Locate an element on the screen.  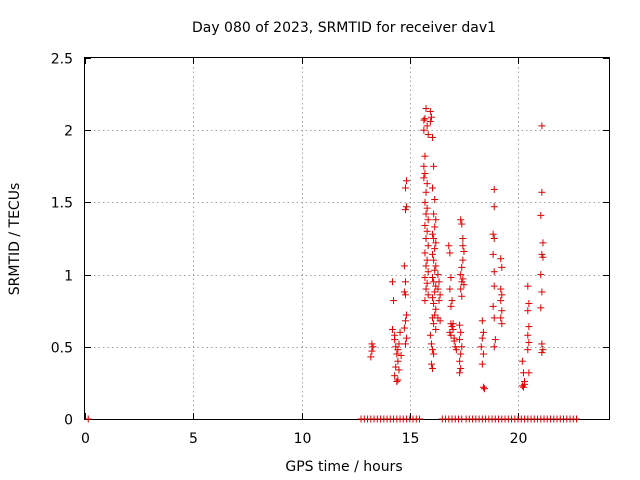
y-tick-label: 2 is located at coordinates (68, 132).